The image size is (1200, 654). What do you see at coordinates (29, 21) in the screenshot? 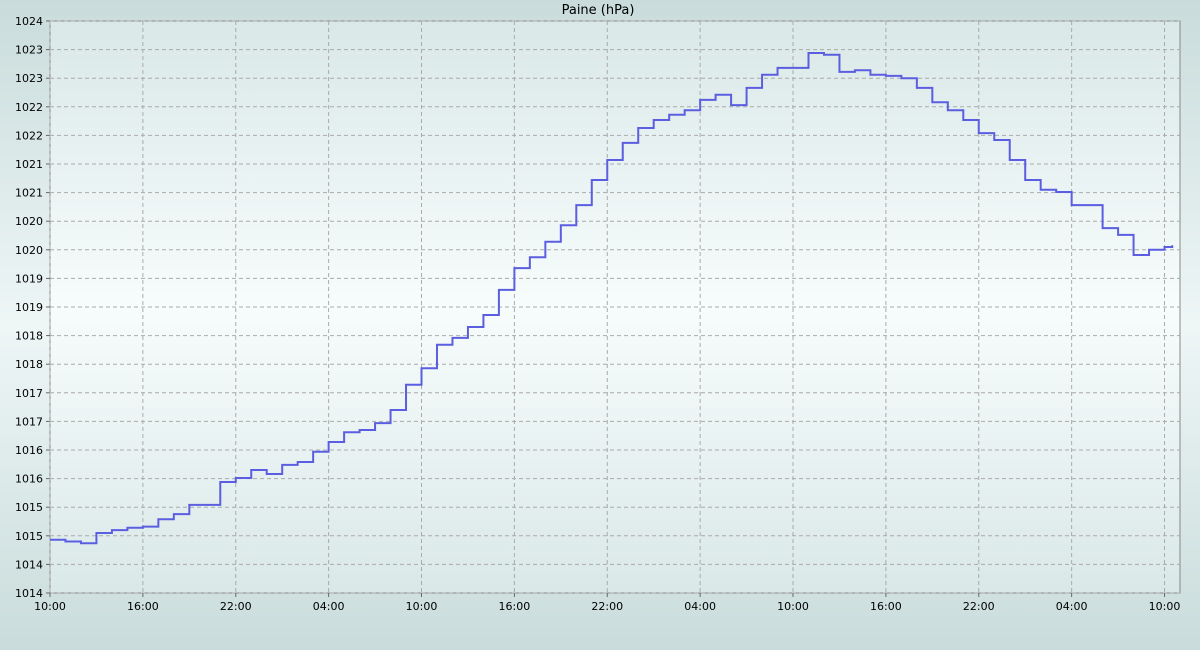
I see `y-tick-label: 1024` at bounding box center [29, 21].